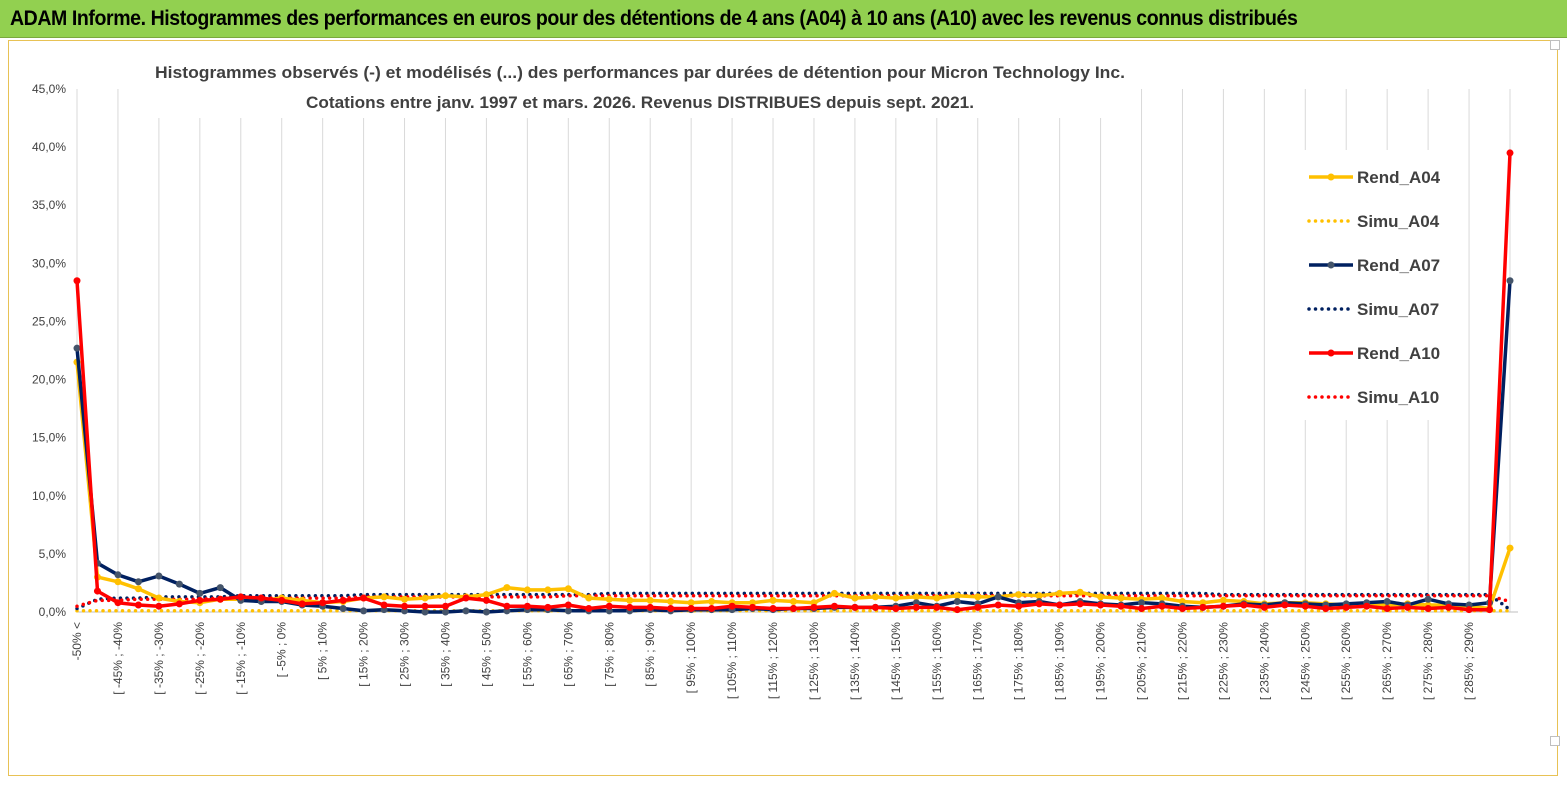 The height and width of the screenshot is (789, 1567). I want to click on x-tick-label: [ 145% ; 150%, so click(896, 661).